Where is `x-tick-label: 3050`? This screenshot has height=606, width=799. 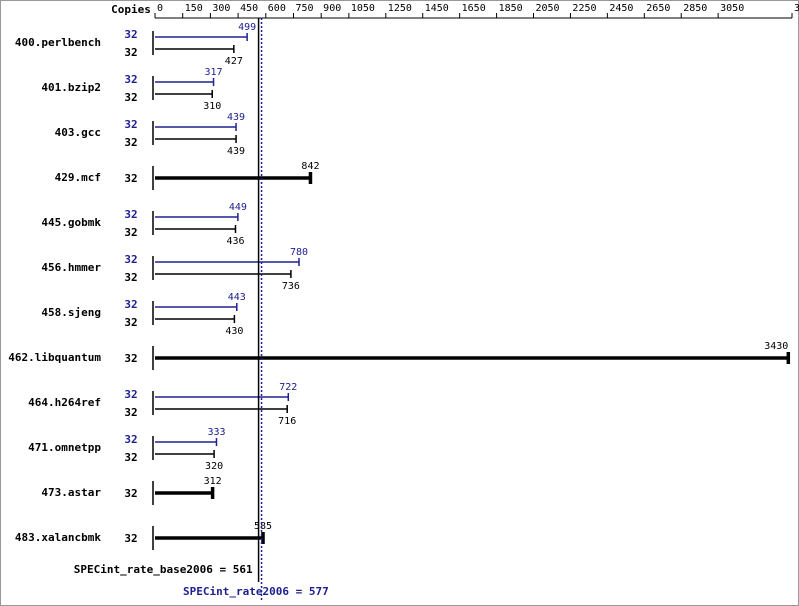
x-tick-label: 3050 is located at coordinates (732, 8).